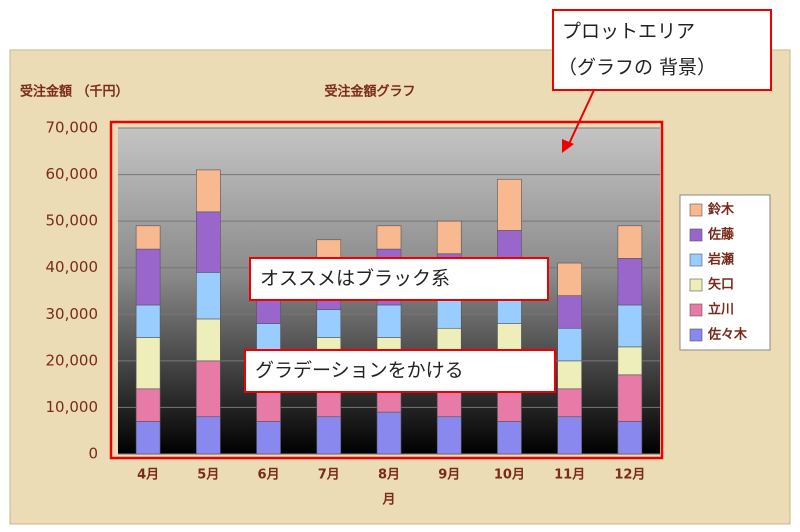 The image size is (800, 532). Describe the element at coordinates (569, 475) in the screenshot. I see `x-tick-label: 11月` at that location.